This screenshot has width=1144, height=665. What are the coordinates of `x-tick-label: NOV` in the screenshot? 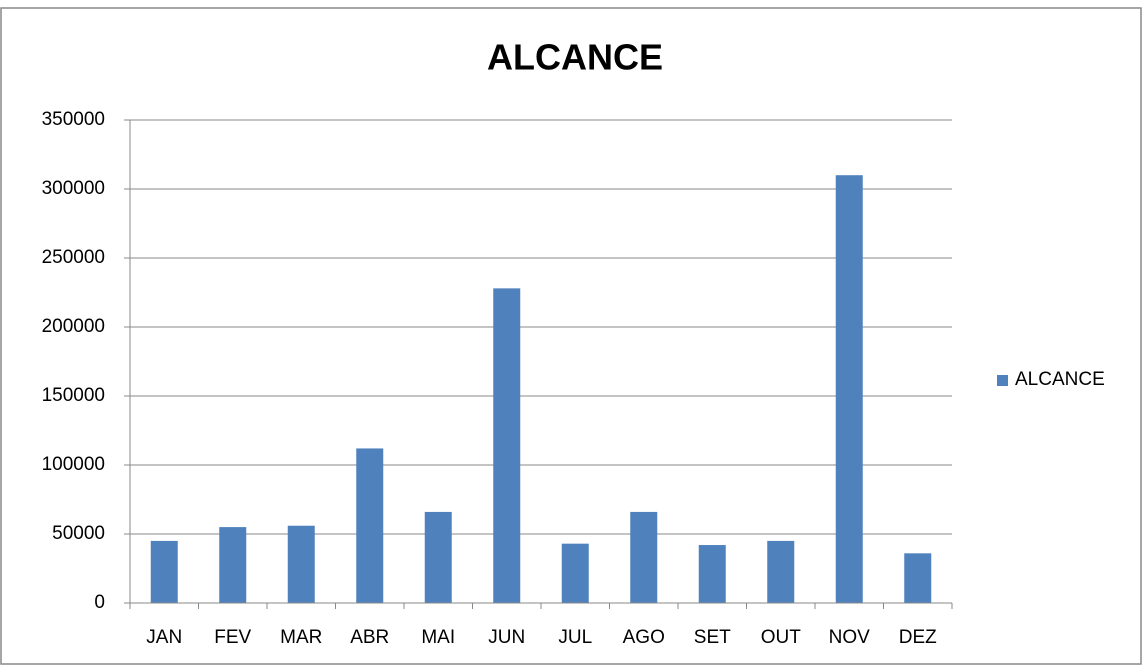 It's located at (850, 637).